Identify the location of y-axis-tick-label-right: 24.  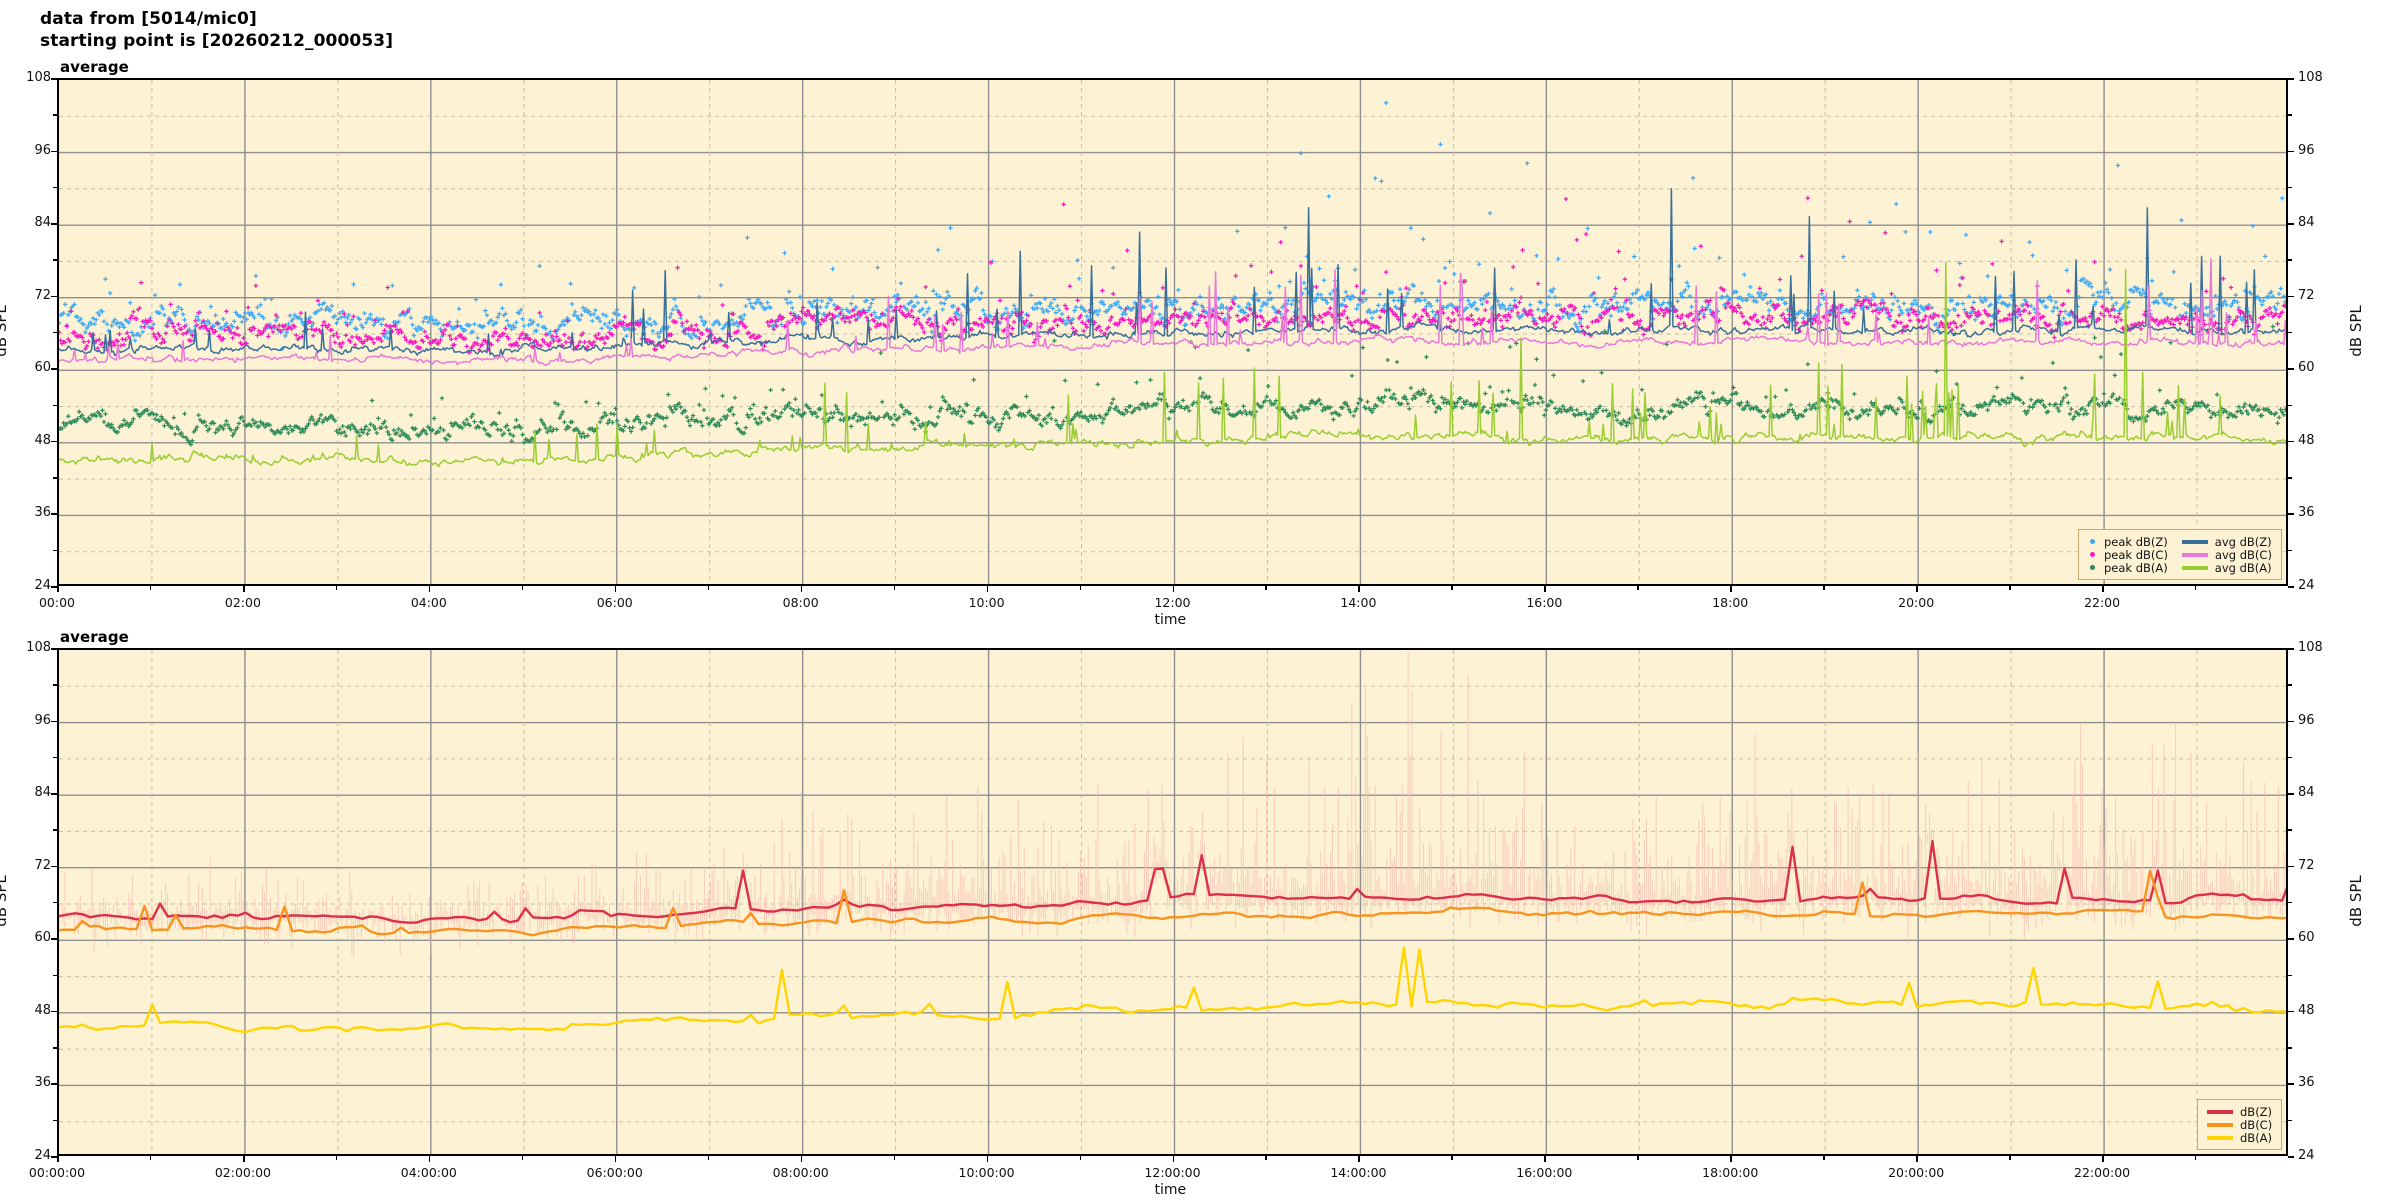
(2306, 1155).